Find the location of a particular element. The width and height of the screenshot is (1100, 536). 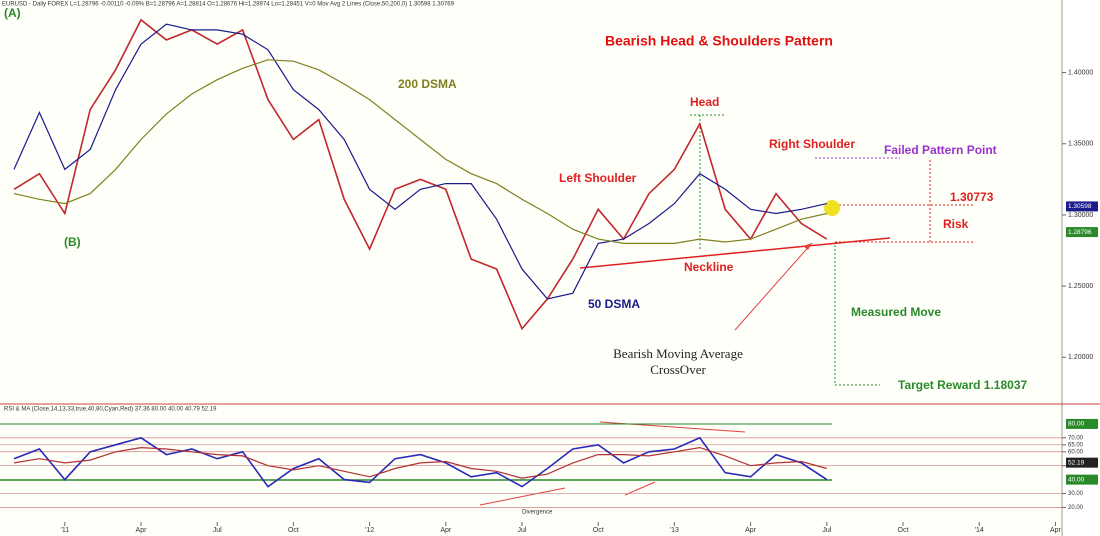

failed-point is located at coordinates (832, 208).